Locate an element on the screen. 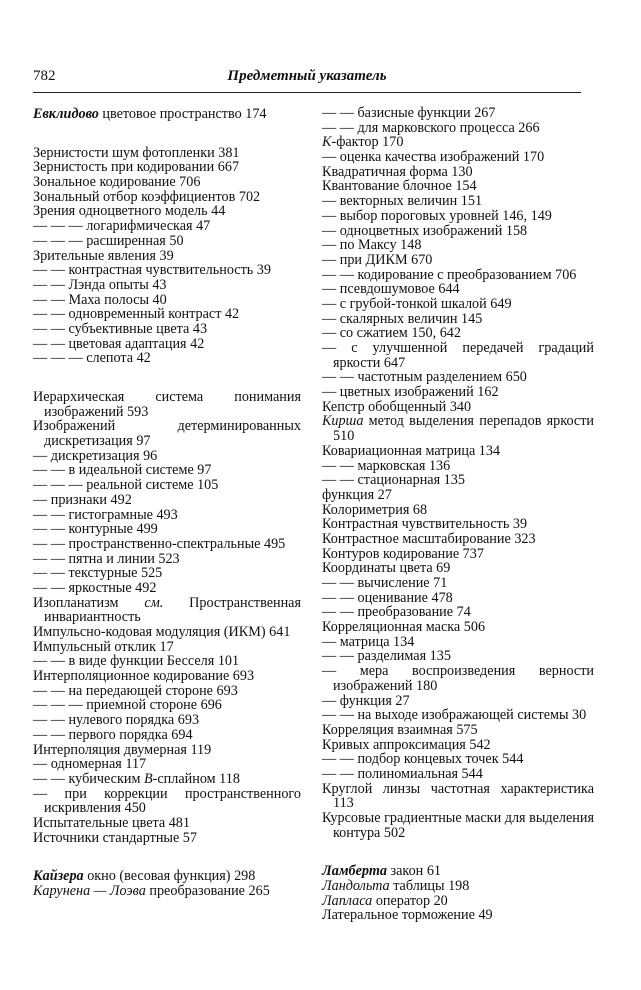  index-entry-text: — матрица 134 is located at coordinates (368, 641).